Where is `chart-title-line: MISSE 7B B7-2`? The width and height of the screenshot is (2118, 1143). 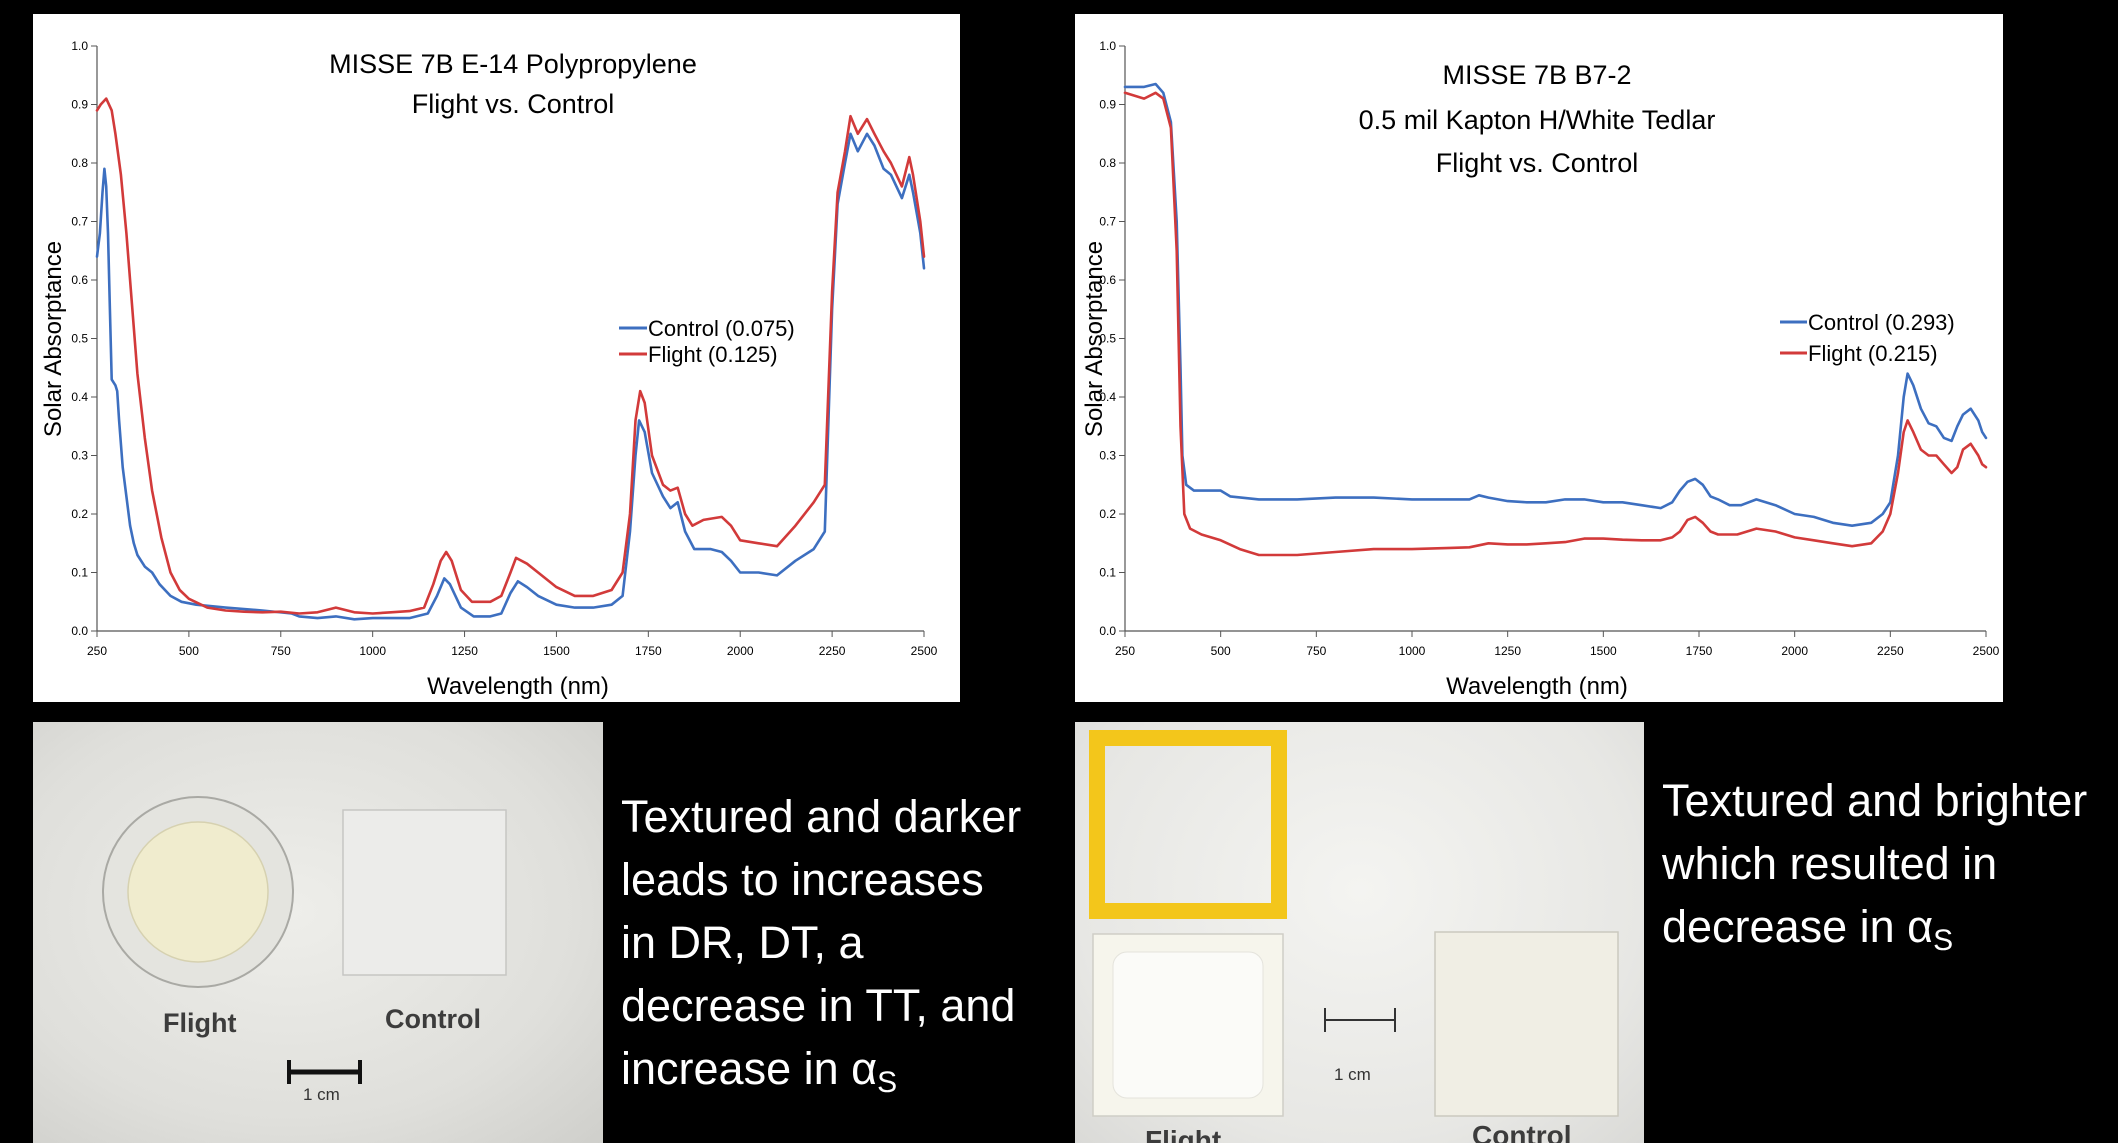 chart-title-line: MISSE 7B B7-2 is located at coordinates (1536, 75).